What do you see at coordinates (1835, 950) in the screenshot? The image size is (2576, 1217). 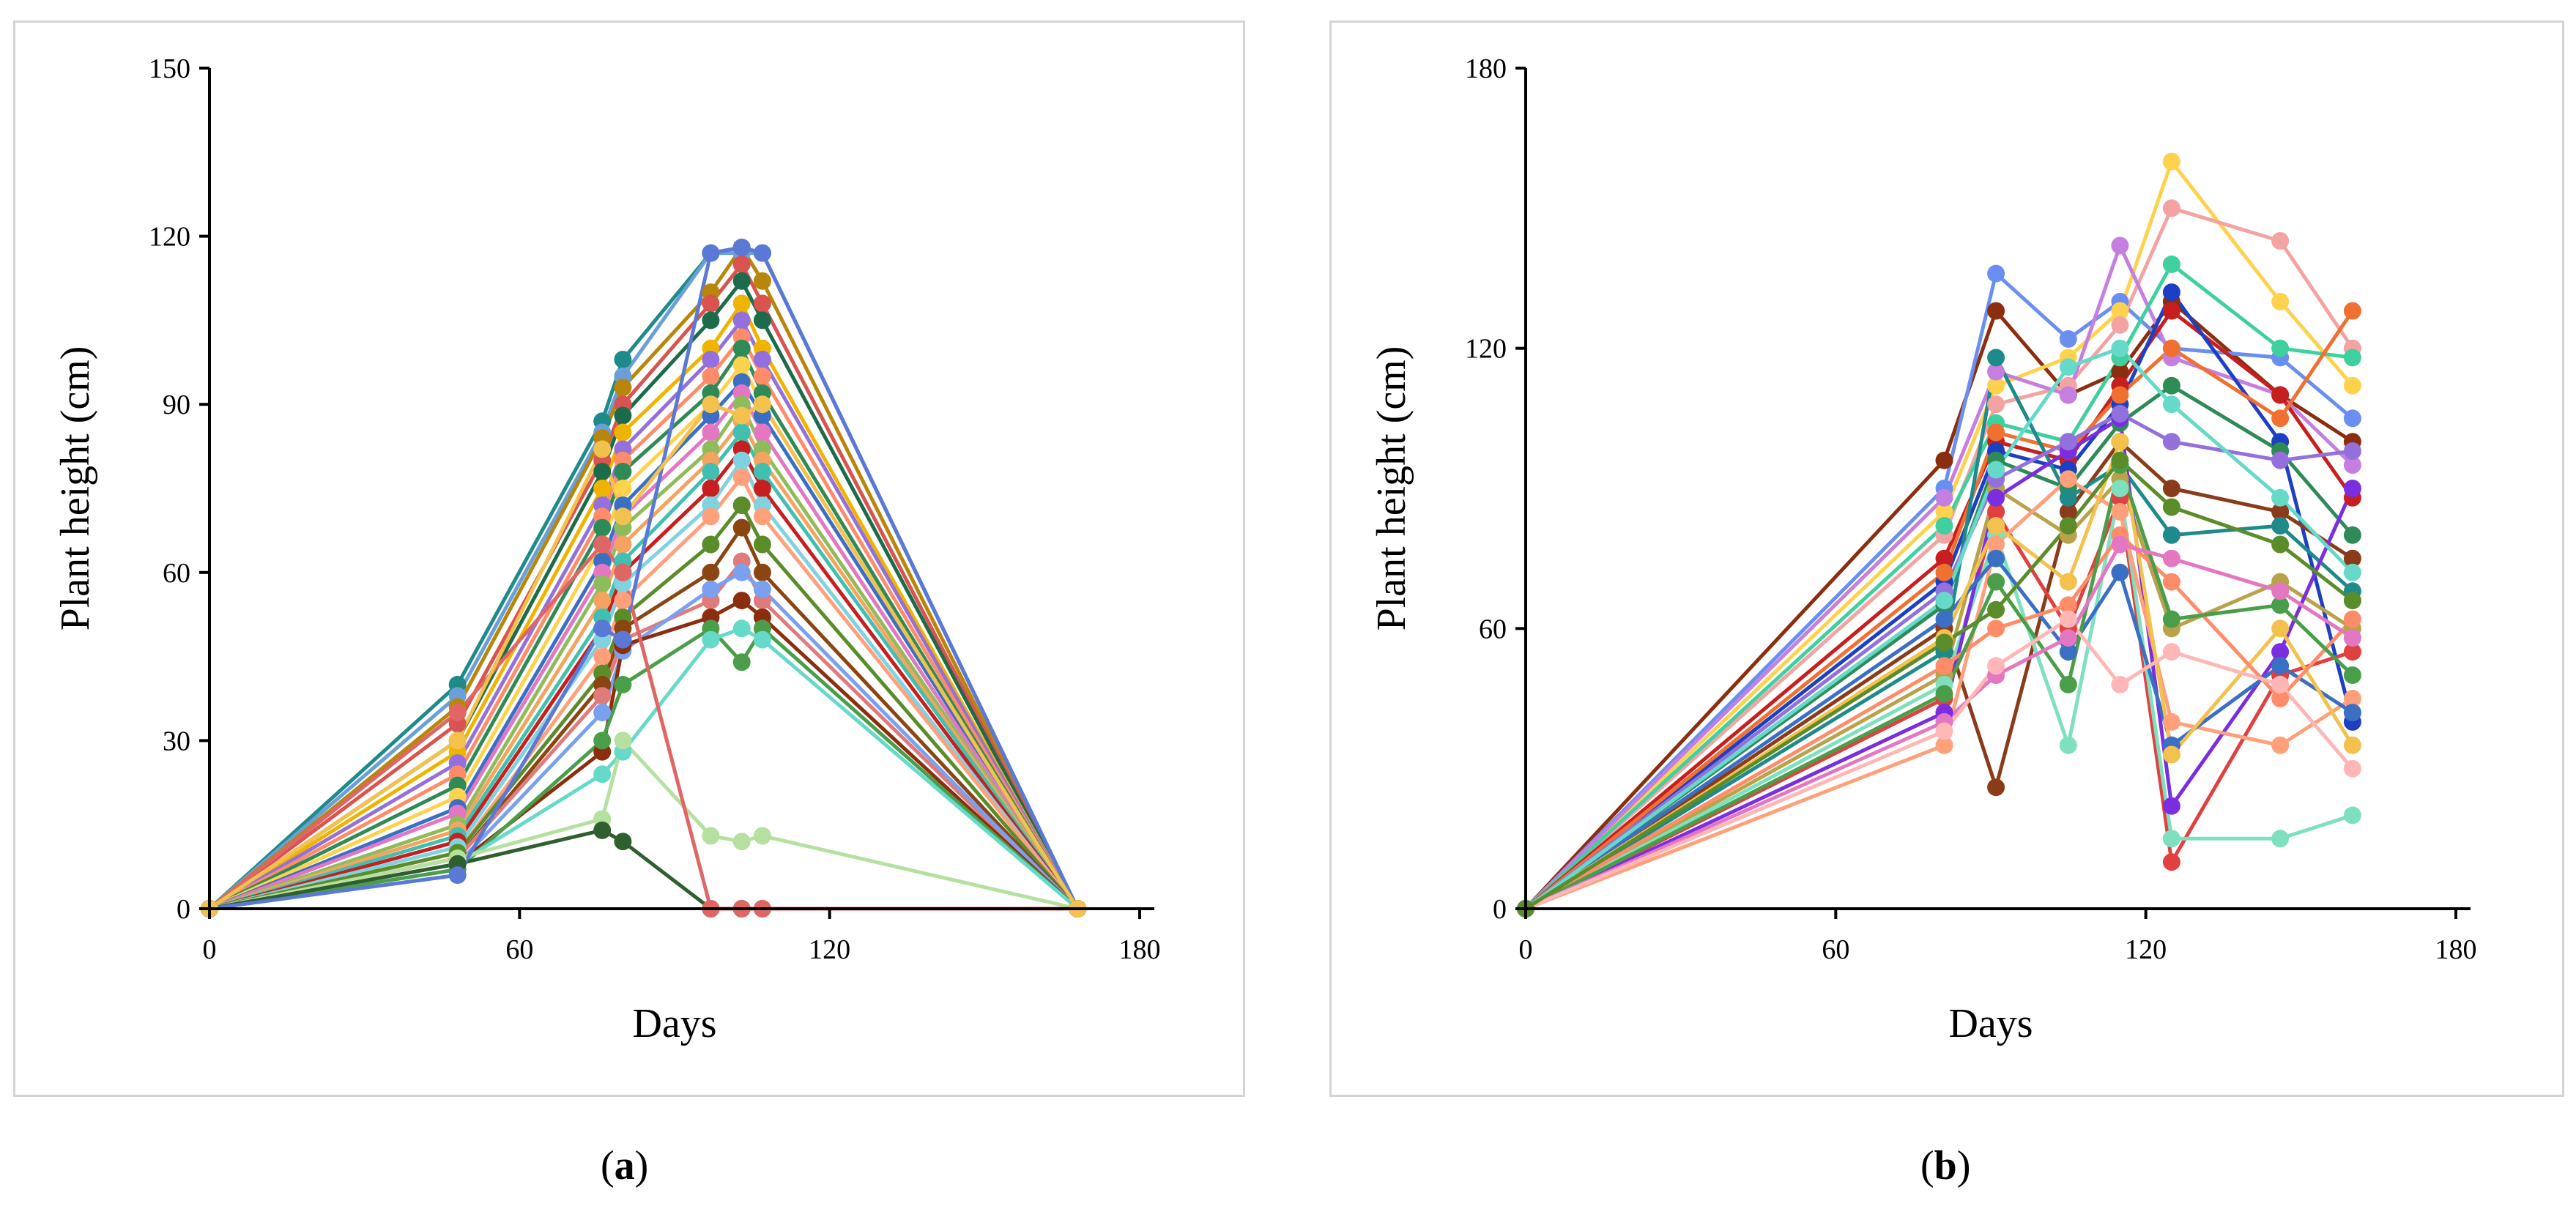 I see `chart-b-x-tick-label-60: 60` at bounding box center [1835, 950].